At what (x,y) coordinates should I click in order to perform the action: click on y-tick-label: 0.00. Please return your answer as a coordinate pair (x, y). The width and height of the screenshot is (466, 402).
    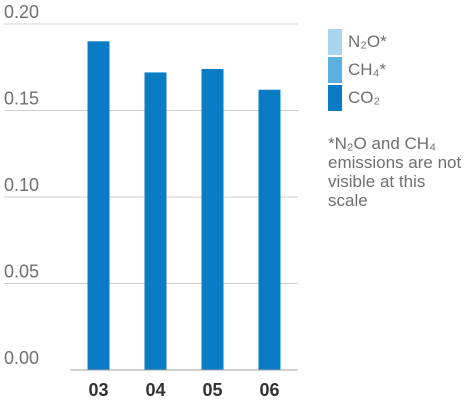
    Looking at the image, I should click on (21, 358).